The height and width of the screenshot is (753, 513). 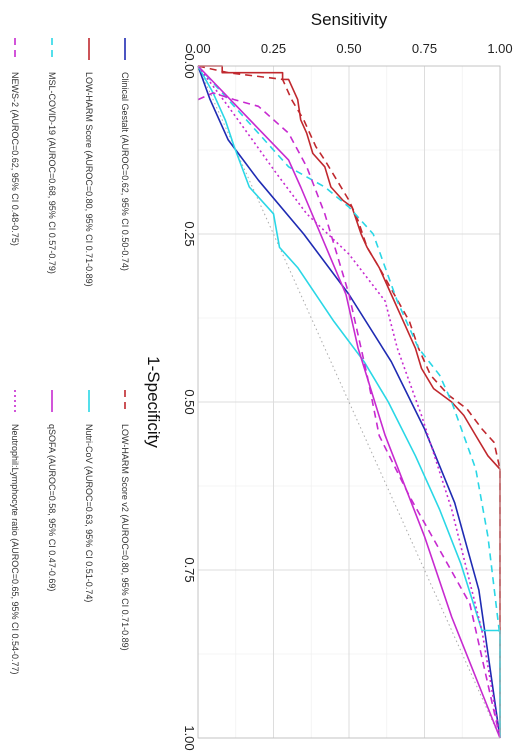 What do you see at coordinates (189, 233) in the screenshot?
I see `y-tick-label: 0.25` at bounding box center [189, 233].